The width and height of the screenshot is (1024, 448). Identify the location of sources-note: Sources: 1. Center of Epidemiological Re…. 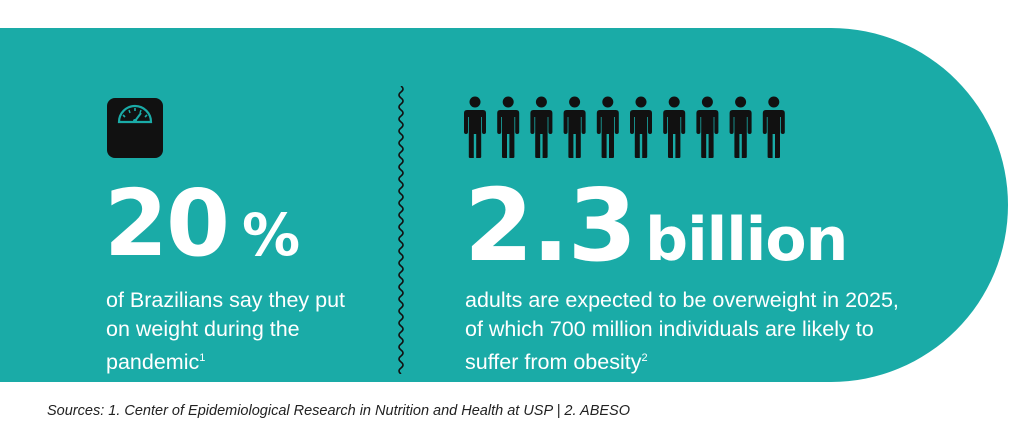
(338, 411).